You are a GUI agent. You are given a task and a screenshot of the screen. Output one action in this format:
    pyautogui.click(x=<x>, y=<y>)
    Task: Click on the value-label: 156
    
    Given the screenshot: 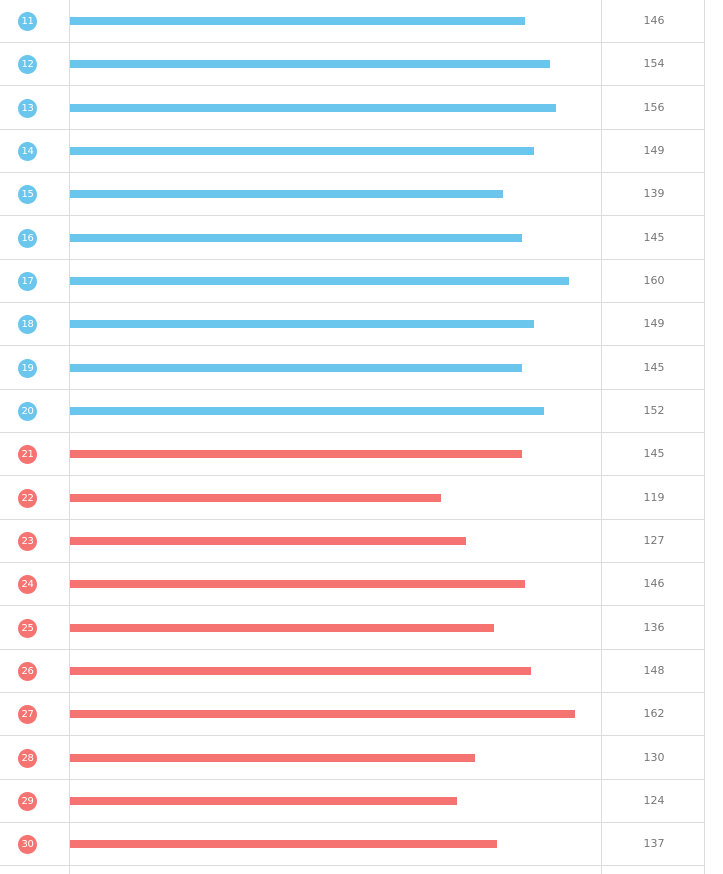 What is the action you would take?
    pyautogui.click(x=654, y=107)
    